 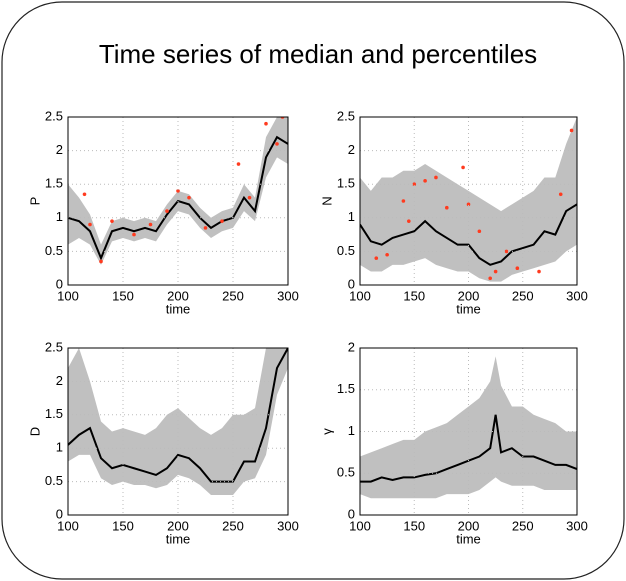 I want to click on y-axis-label: N, so click(x=326, y=200).